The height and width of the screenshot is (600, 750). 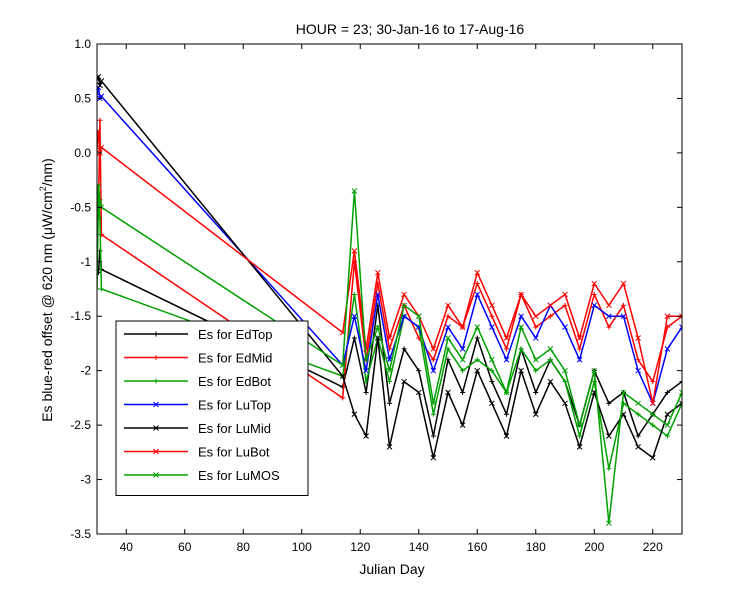 What do you see at coordinates (391, 569) in the screenshot?
I see `x-axis-title: Julian Day` at bounding box center [391, 569].